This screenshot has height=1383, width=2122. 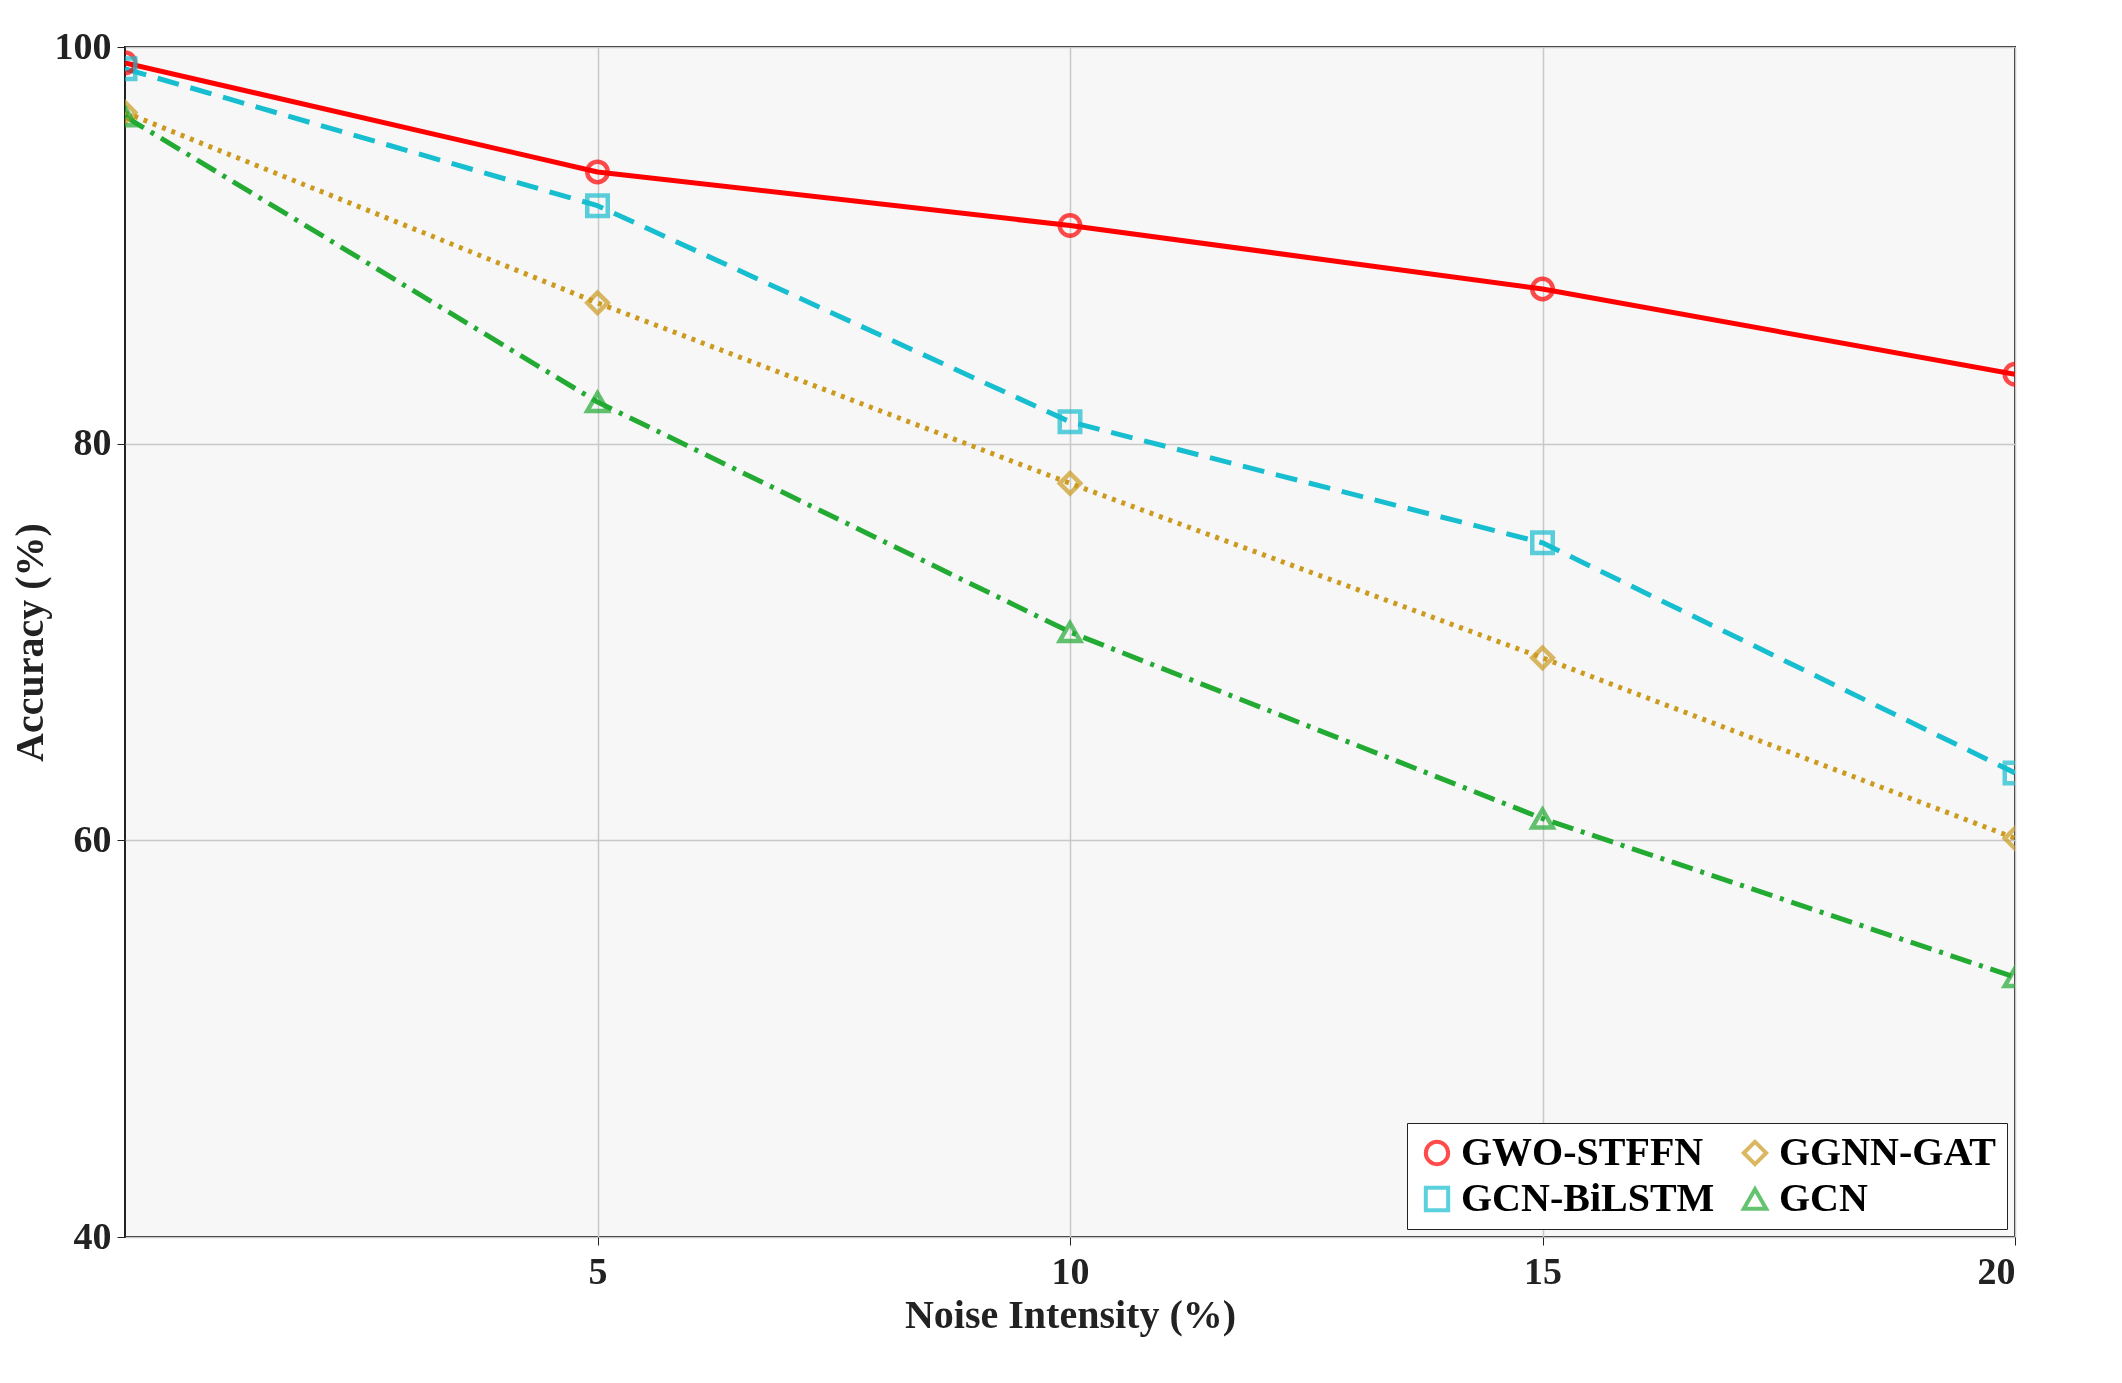 What do you see at coordinates (1888, 1151) in the screenshot?
I see `legend-label: GGNN-GAT` at bounding box center [1888, 1151].